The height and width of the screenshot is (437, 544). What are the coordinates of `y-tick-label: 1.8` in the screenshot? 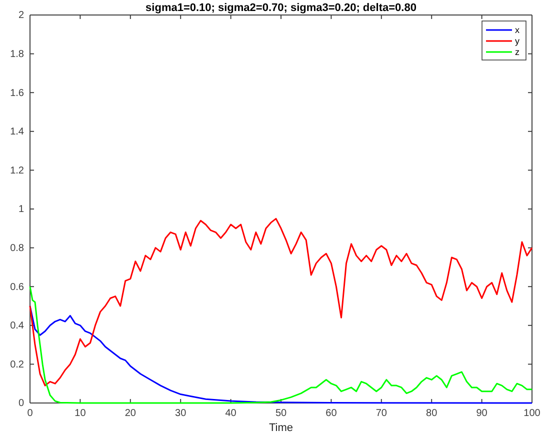 It's located at (17, 54).